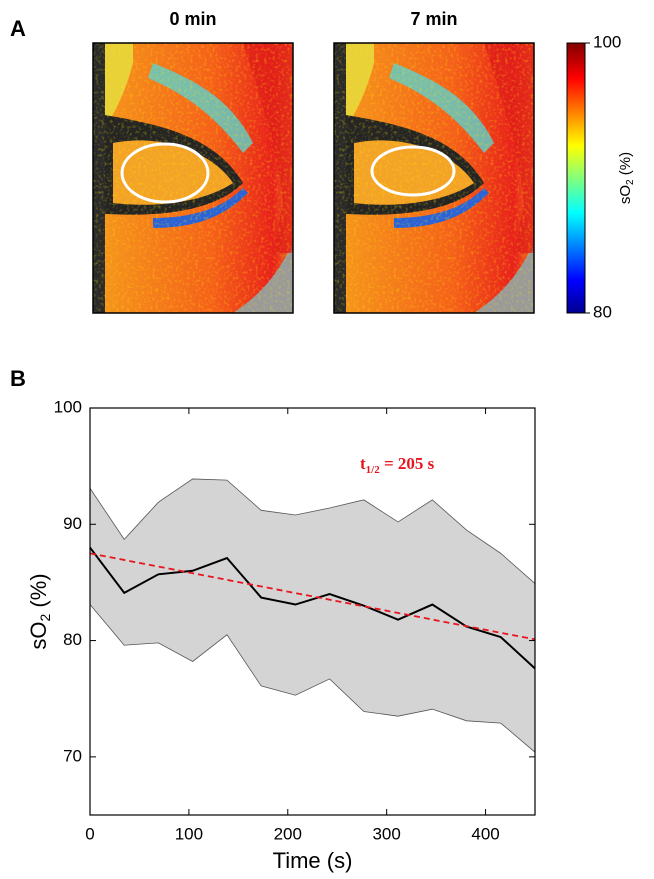  What do you see at coordinates (407, 463) in the screenshot?
I see `annotation-part: = 205 s` at bounding box center [407, 463].